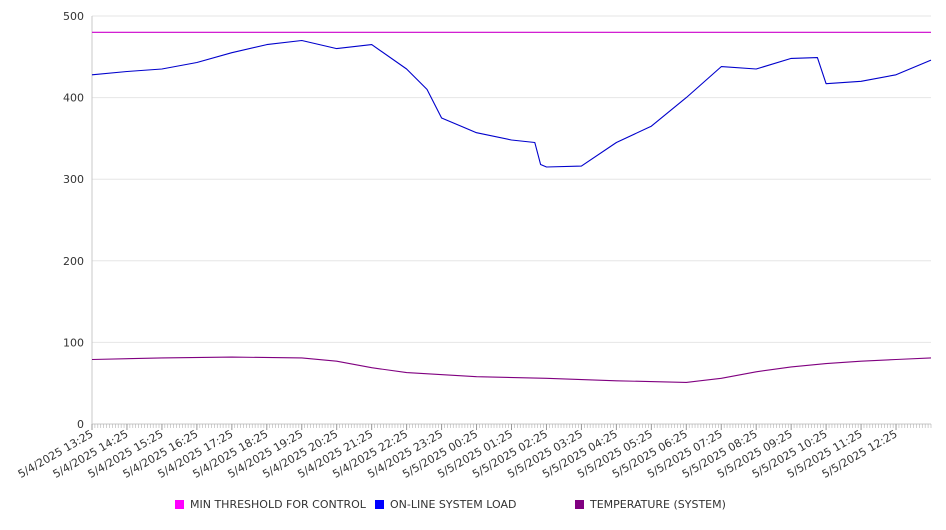 The width and height of the screenshot is (946, 530). Describe the element at coordinates (658, 504) in the screenshot. I see `legend-label-temperature: TEMPERATURE (SYSTEM)` at that location.